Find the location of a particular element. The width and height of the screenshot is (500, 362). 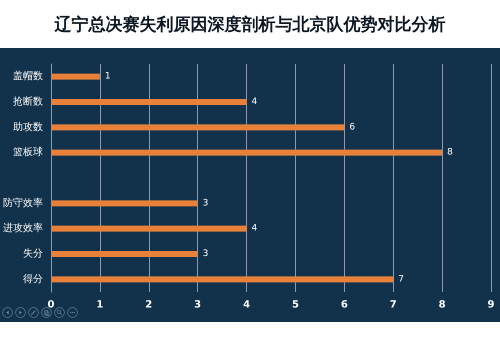

x-tick-label: 2 is located at coordinates (148, 305).